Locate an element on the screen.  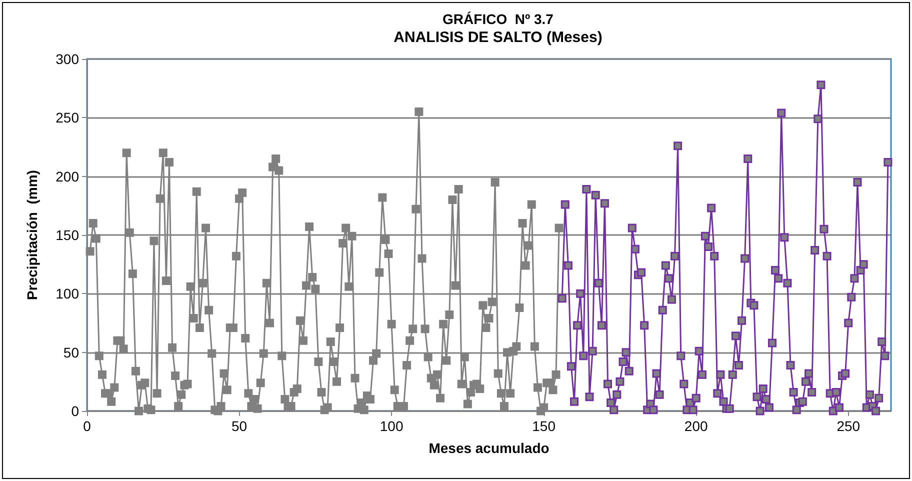
x-axis-title: Meses acumulado is located at coordinates (489, 448).